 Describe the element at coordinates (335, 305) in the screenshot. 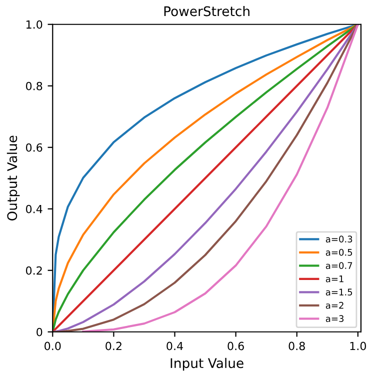

I see `legend-label: a=2` at that location.